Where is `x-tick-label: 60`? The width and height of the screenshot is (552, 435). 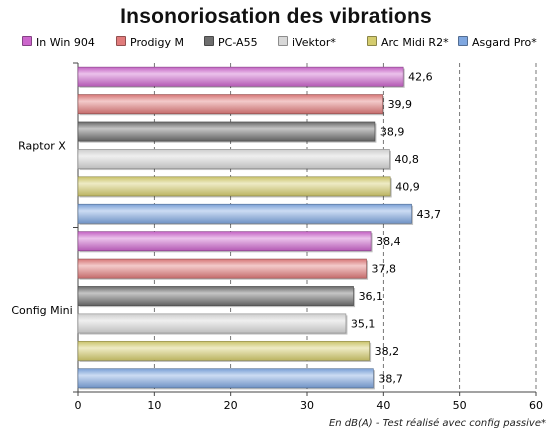
x-tick-label: 60 is located at coordinates (536, 405).